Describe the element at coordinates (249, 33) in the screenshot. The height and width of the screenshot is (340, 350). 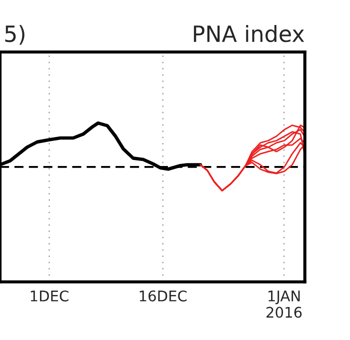
I see `chart-title: PNA index` at that location.